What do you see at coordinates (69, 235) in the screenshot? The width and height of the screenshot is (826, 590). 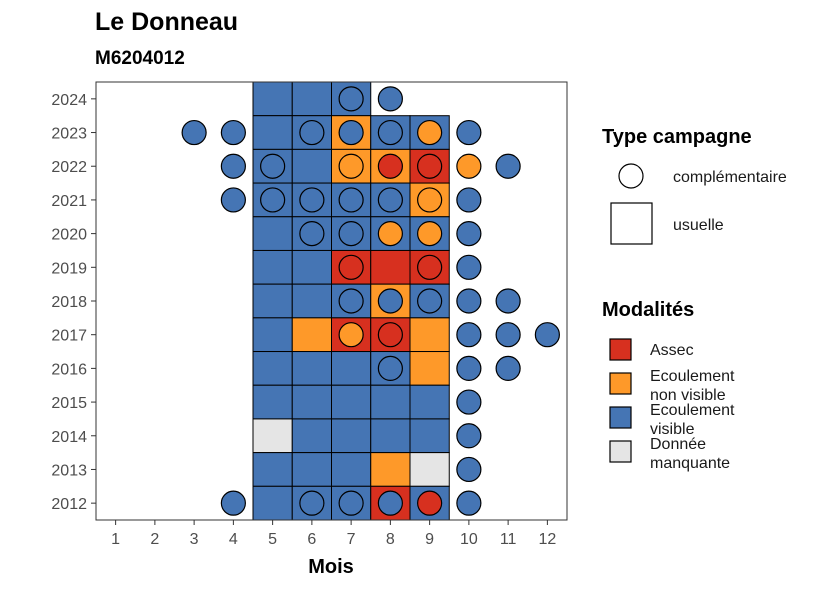 I see `y-tick-label-2020: 2020` at bounding box center [69, 235].